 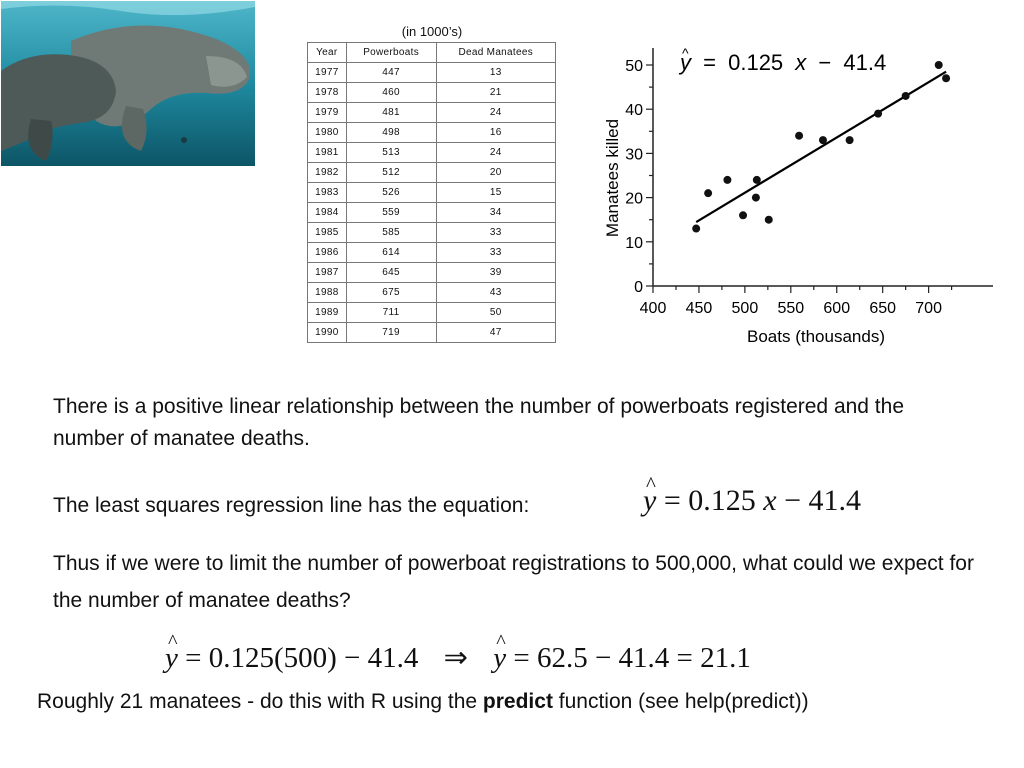 I want to click on table-cell: 512, so click(x=391, y=172).